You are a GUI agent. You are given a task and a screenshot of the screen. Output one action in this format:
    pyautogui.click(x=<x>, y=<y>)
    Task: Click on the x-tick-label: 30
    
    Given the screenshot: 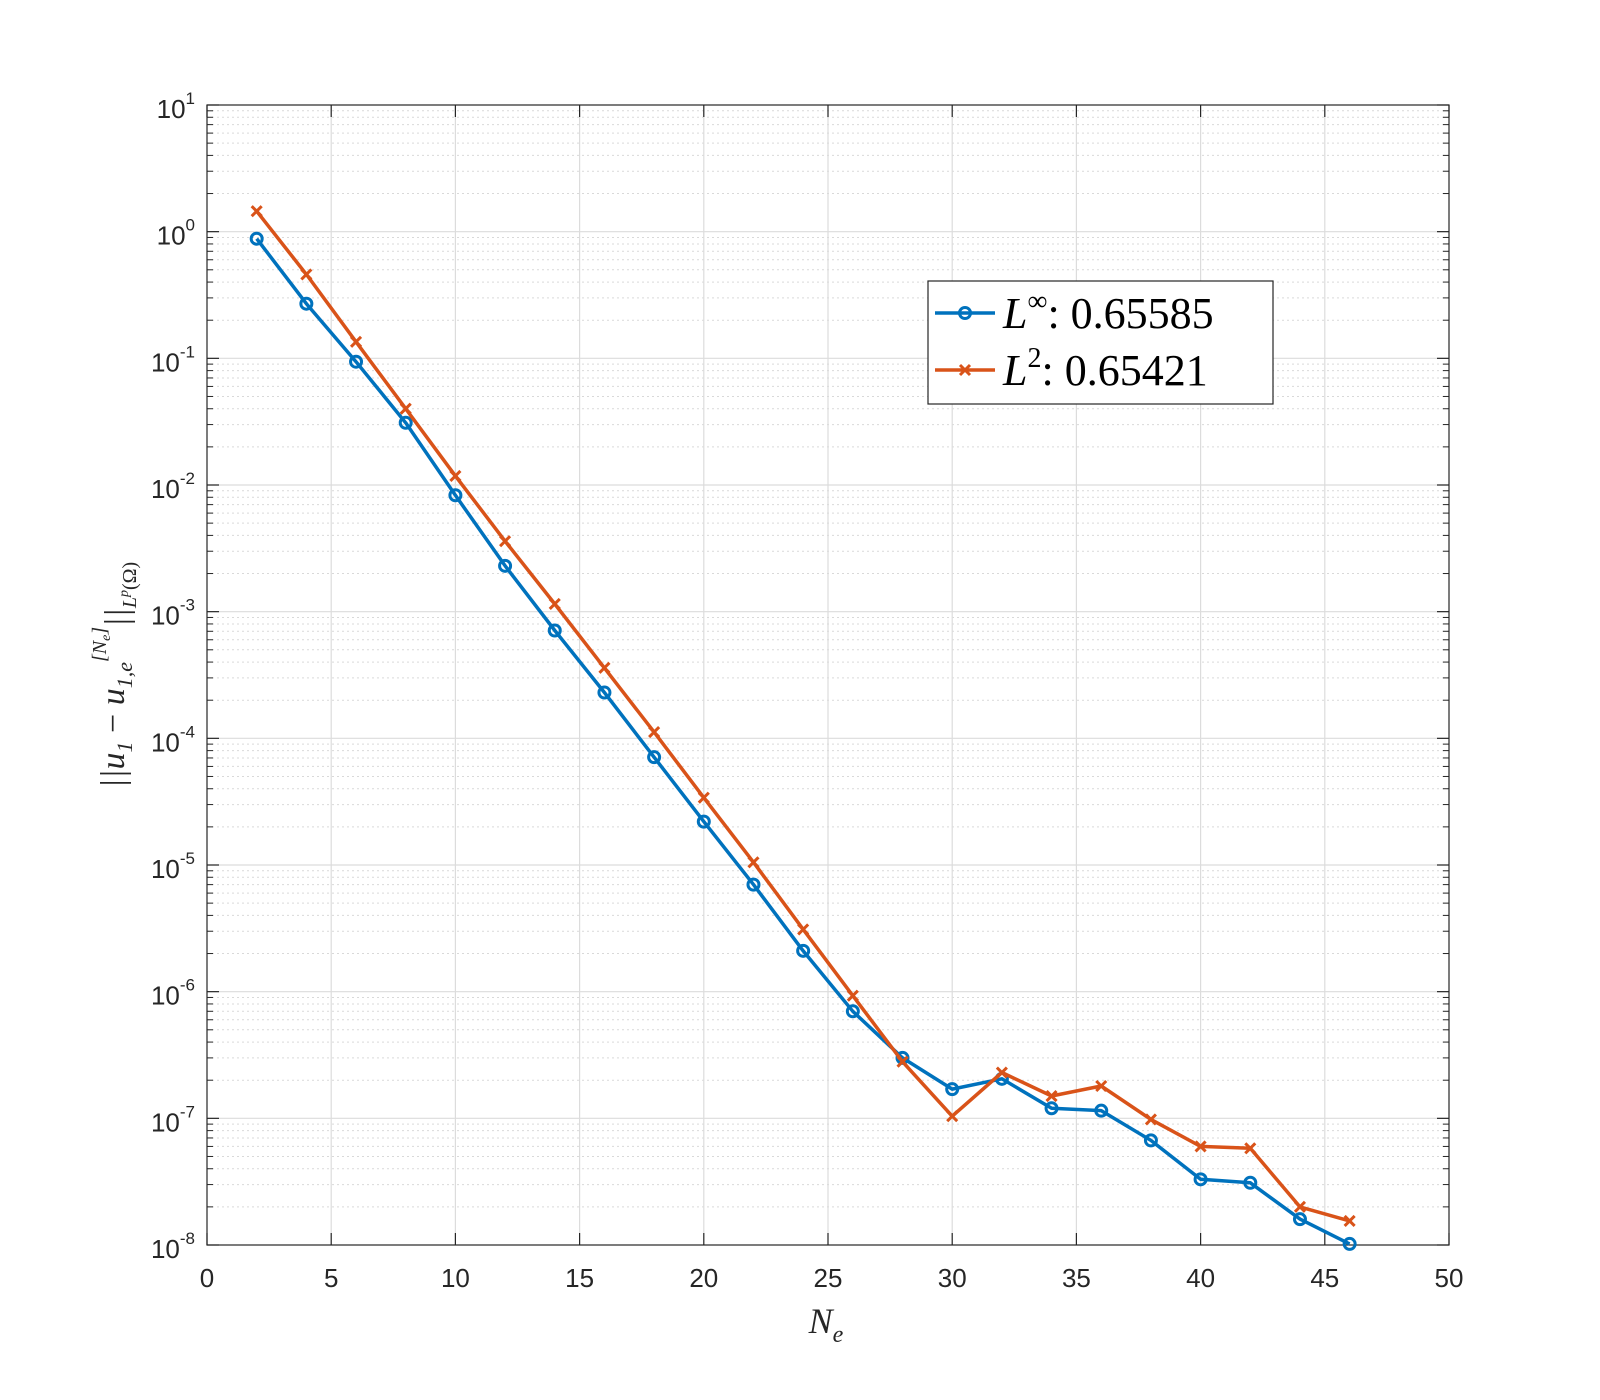 What is the action you would take?
    pyautogui.click(x=952, y=1278)
    